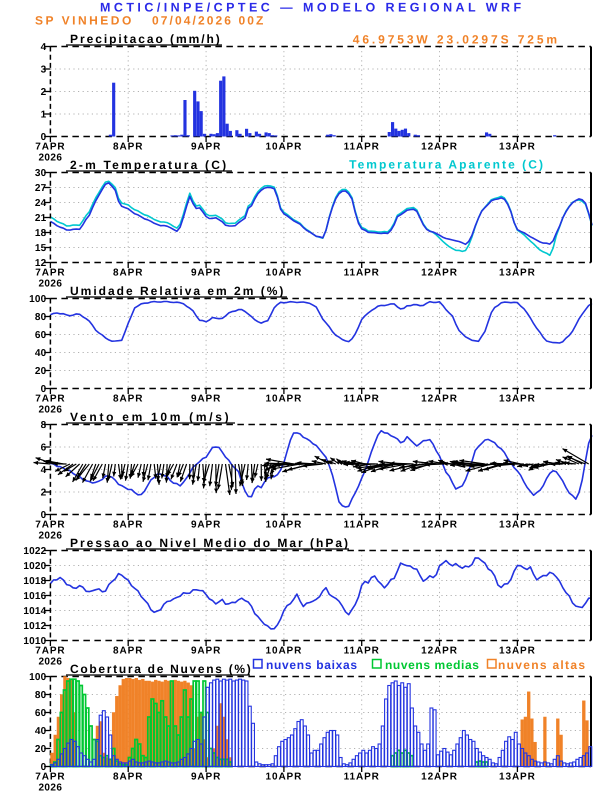  Describe the element at coordinates (34, 551) in the screenshot. I see `svg-text: 1022` at that location.